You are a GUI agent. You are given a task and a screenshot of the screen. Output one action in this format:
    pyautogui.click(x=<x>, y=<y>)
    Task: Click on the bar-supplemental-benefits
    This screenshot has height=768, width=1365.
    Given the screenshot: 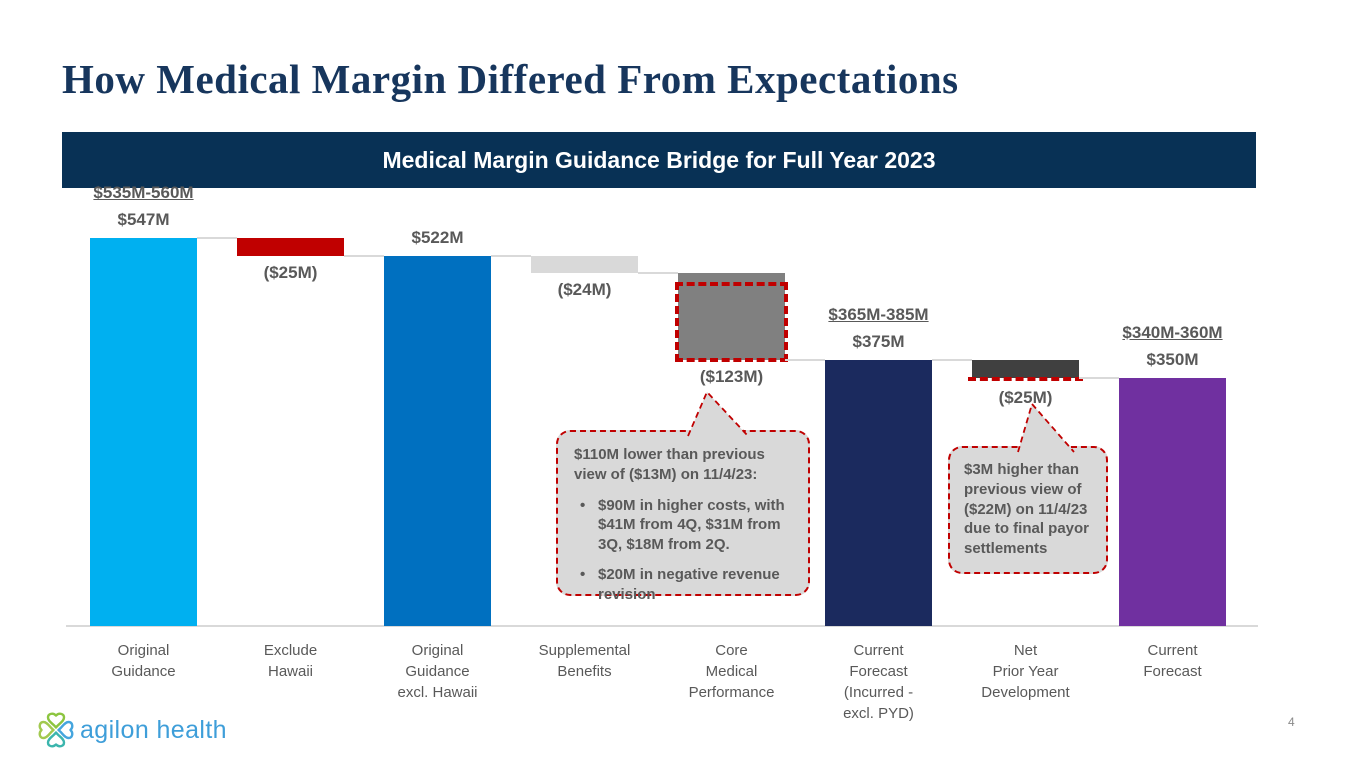 What is the action you would take?
    pyautogui.click(x=584, y=264)
    